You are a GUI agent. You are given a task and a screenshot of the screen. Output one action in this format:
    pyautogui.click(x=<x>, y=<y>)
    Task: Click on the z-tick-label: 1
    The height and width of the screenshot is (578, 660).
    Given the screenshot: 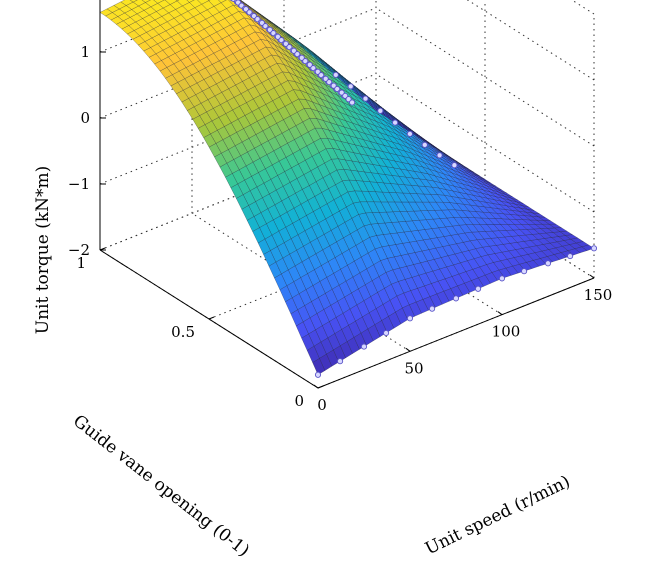 What is the action you would take?
    pyautogui.click(x=85, y=52)
    